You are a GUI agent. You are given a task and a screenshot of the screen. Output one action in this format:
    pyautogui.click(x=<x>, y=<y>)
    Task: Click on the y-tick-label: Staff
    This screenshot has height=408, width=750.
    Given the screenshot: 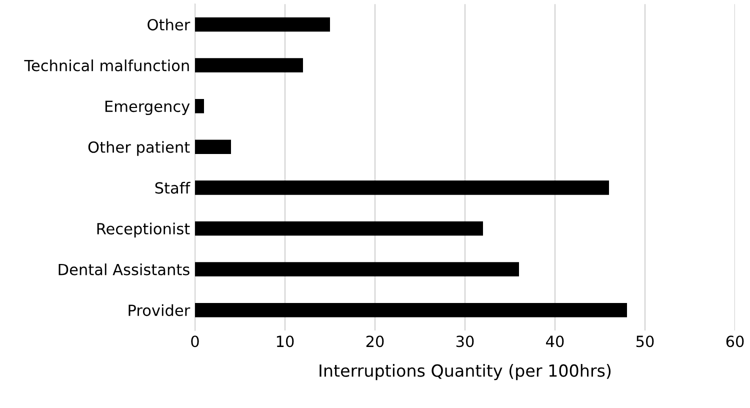 What is the action you would take?
    pyautogui.click(x=172, y=188)
    